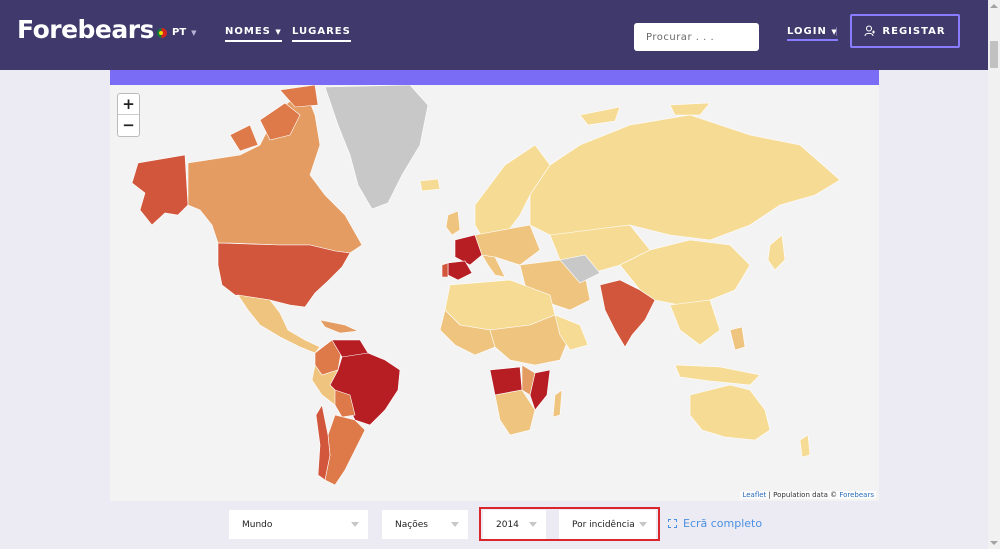 The image size is (1000, 549). I want to click on bolivia-region, so click(345, 403).